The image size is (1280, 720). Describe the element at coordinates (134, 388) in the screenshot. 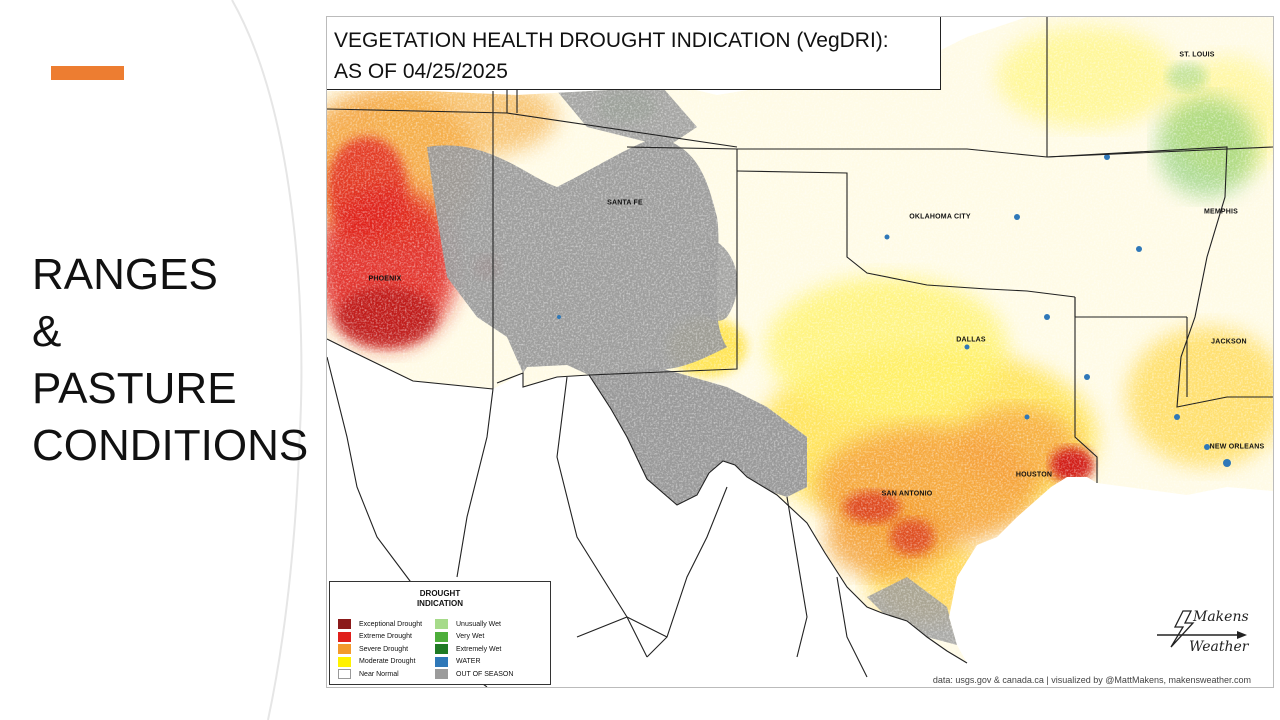

I see `slide-title-line: PASTURE` at that location.